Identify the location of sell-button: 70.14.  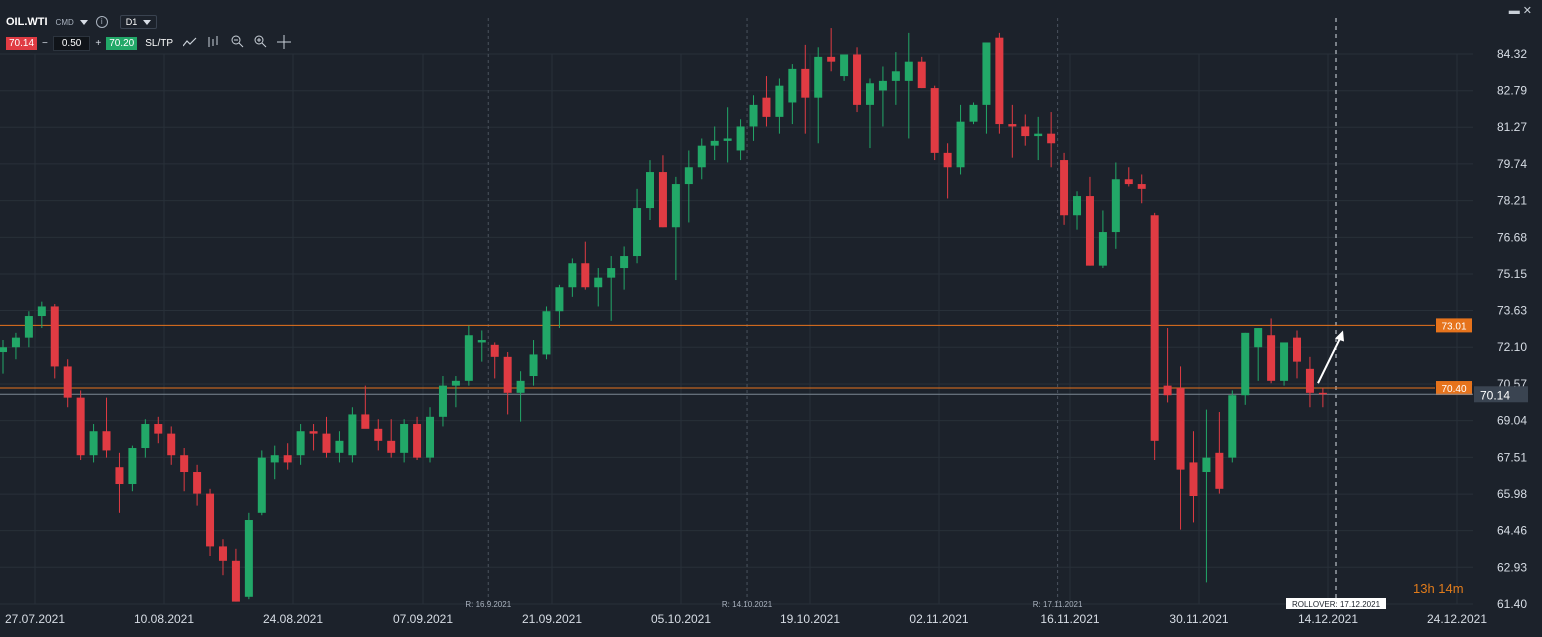
(22, 43).